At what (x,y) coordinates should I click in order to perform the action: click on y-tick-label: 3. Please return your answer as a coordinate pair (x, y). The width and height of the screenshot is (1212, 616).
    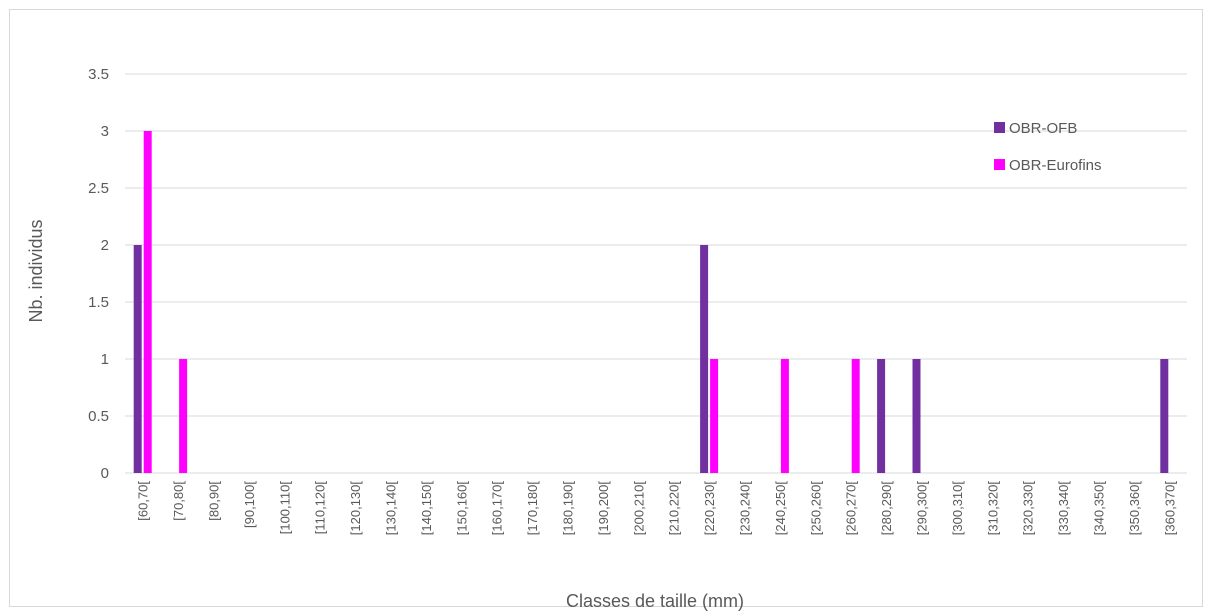
    Looking at the image, I should click on (105, 131).